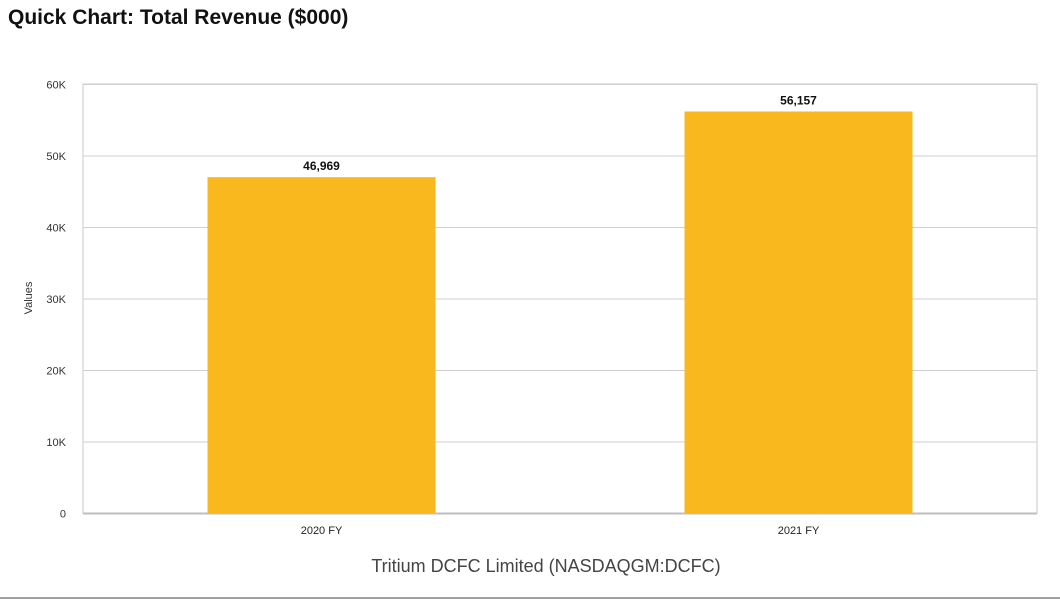 This screenshot has width=1060, height=601. What do you see at coordinates (530, 598) in the screenshot?
I see `divider` at bounding box center [530, 598].